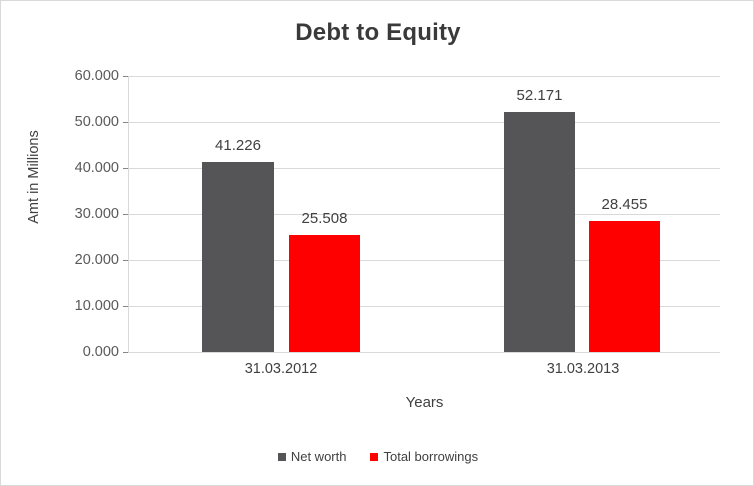  I want to click on bar-value-label: 28.455, so click(624, 204).